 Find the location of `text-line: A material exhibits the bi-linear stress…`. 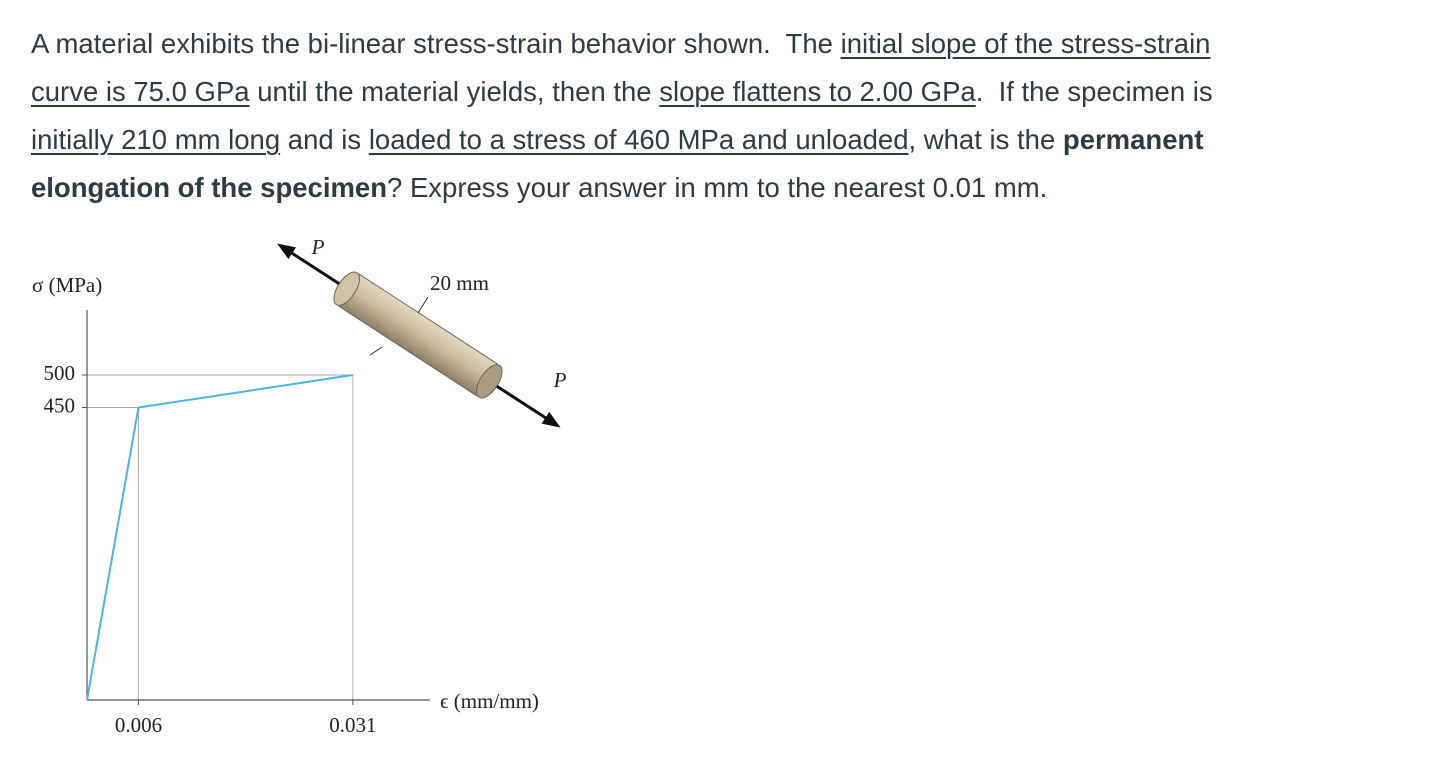

text-line: A material exhibits the bi-linear stress… is located at coordinates (726, 44).